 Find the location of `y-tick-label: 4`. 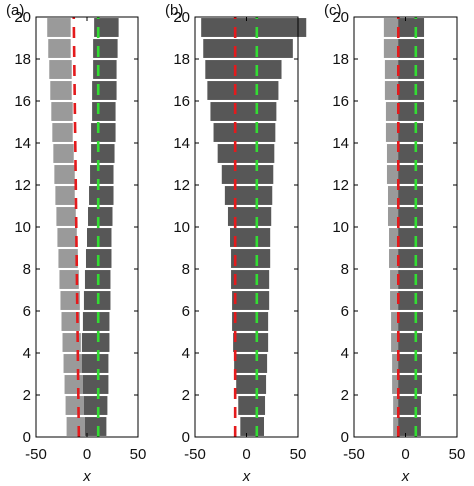

y-tick-label: 4 is located at coordinates (345, 353).